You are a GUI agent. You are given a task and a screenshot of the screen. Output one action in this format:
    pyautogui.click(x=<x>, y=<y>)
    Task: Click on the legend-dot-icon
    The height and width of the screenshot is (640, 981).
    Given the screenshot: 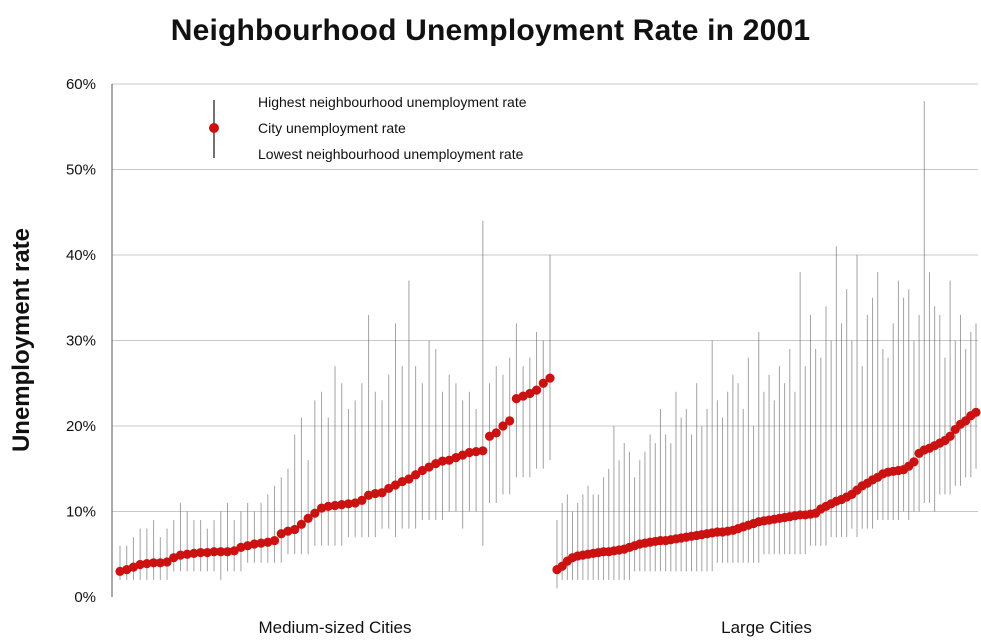 What is the action you would take?
    pyautogui.click(x=214, y=128)
    